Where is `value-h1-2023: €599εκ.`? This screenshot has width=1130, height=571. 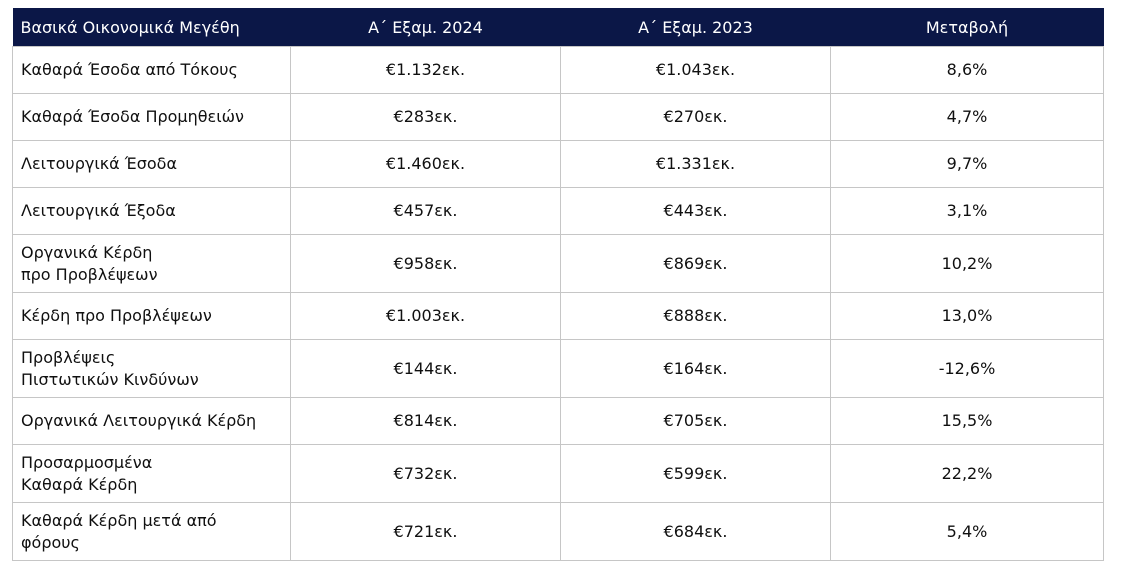 value-h1-2023: €599εκ. is located at coordinates (695, 473).